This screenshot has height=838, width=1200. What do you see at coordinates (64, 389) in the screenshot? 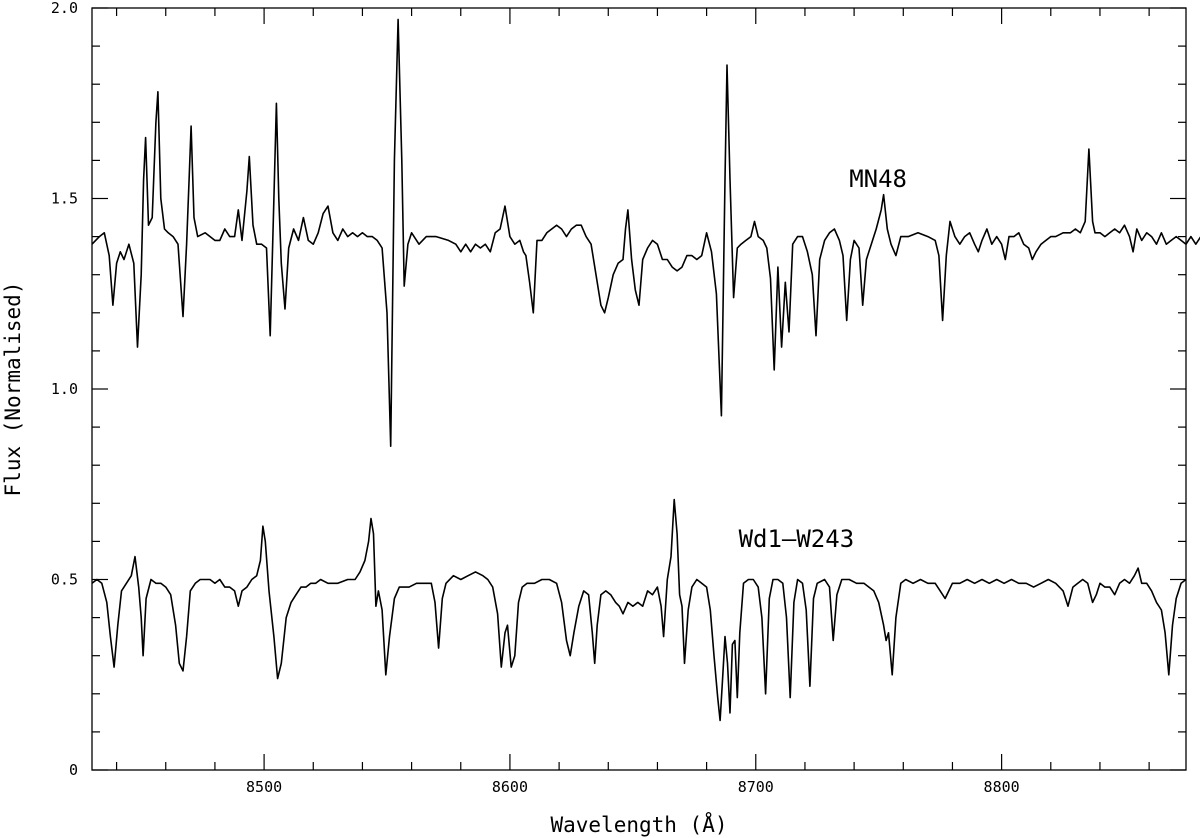
I see `y-tick-label: 1.0` at bounding box center [64, 389].